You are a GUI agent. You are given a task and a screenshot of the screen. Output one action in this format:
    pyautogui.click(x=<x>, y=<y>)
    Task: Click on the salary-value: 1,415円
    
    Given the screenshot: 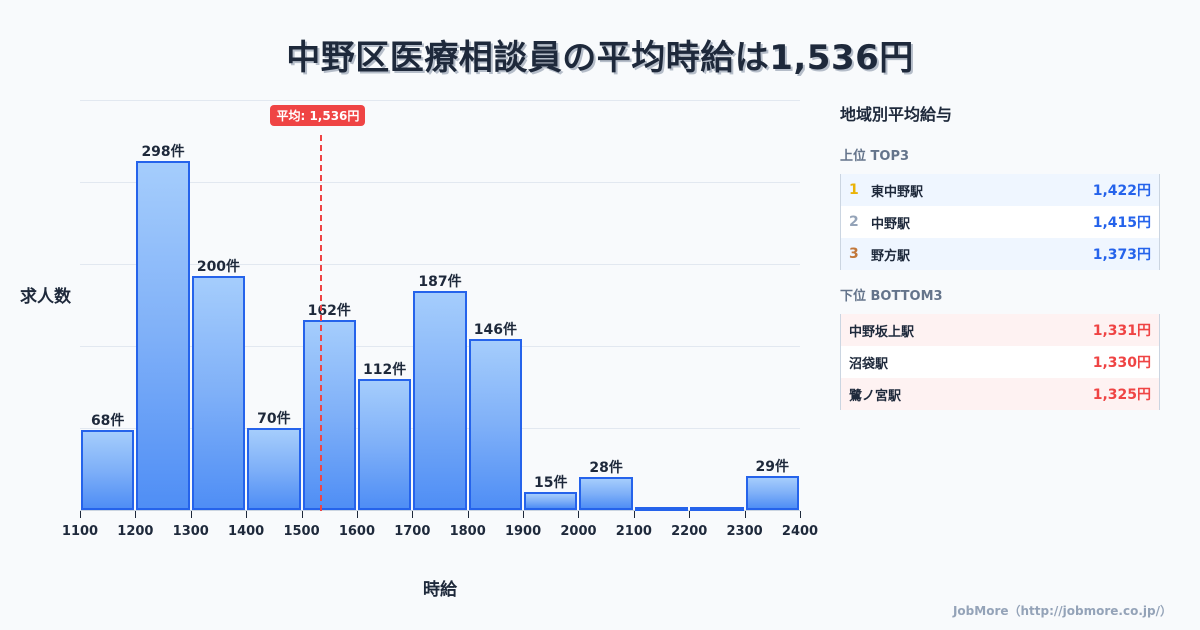 What is the action you would take?
    pyautogui.click(x=1121, y=223)
    